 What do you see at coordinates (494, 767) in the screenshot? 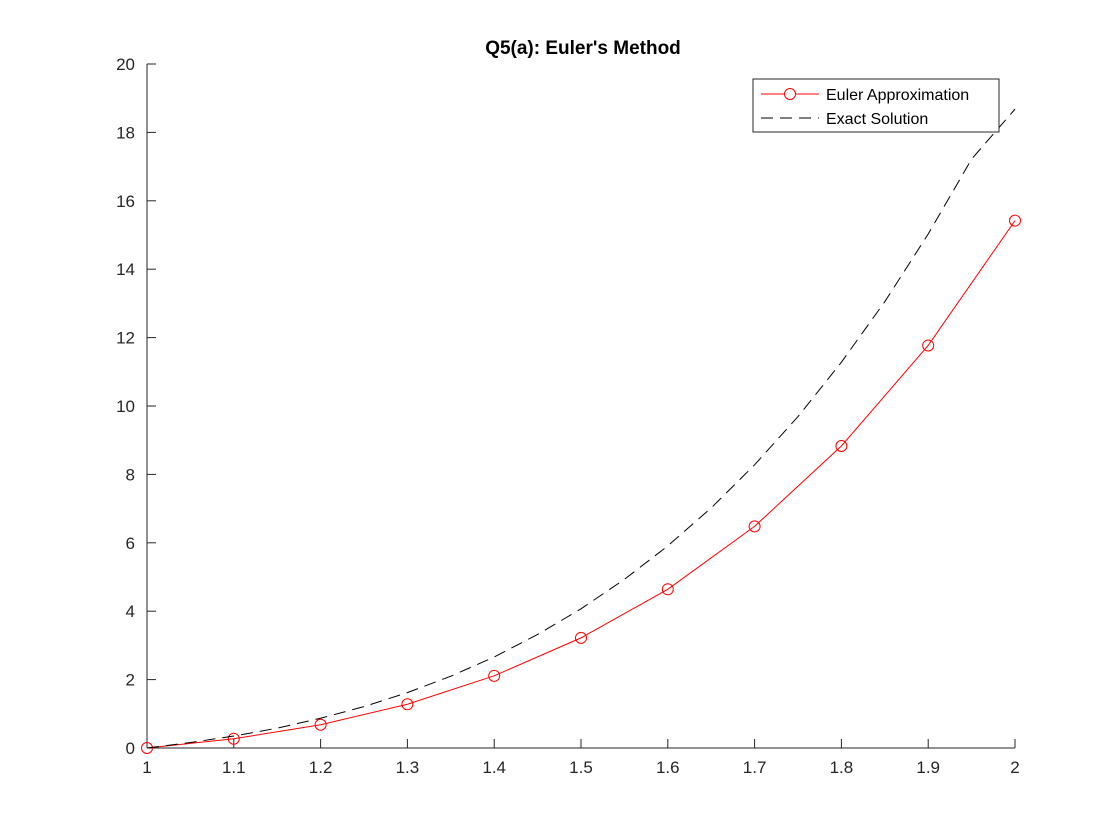
I see `x-tick-label: 1.4` at bounding box center [494, 767].